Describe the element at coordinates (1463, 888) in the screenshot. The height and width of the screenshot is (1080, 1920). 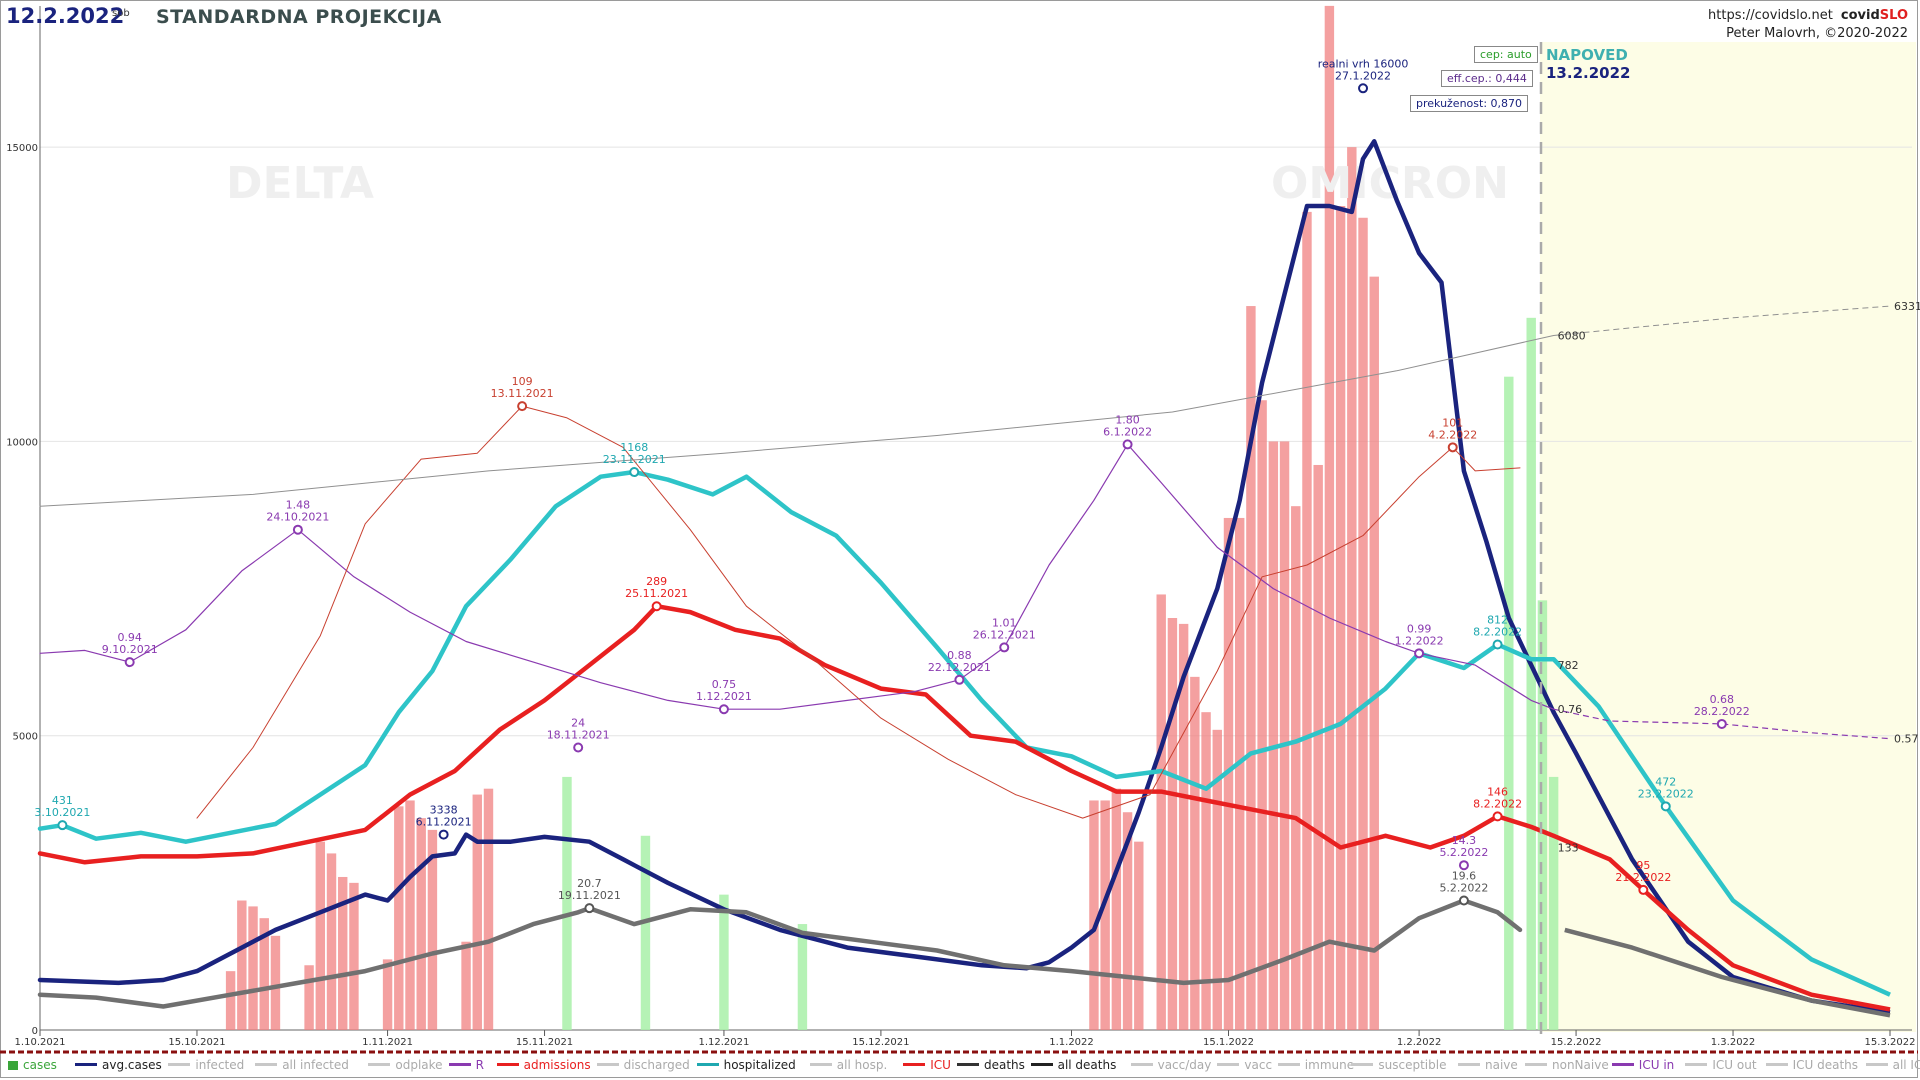
I see `annotation-date: 5.2.2022` at that location.